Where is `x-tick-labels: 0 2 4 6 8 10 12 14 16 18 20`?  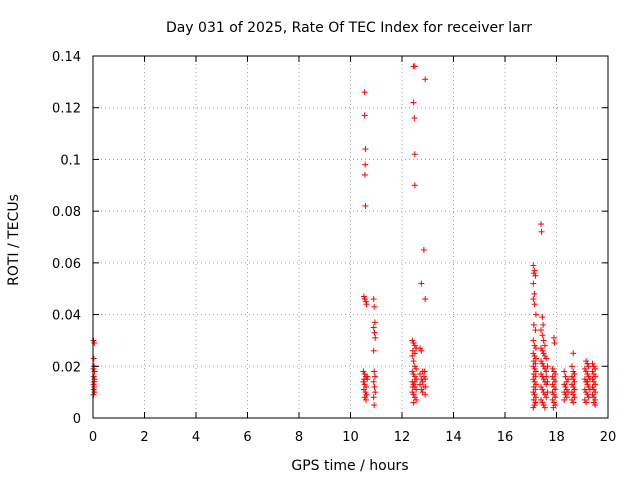
x-tick-labels: 0 2 4 6 8 10 12 14 16 18 20 is located at coordinates (352, 437).